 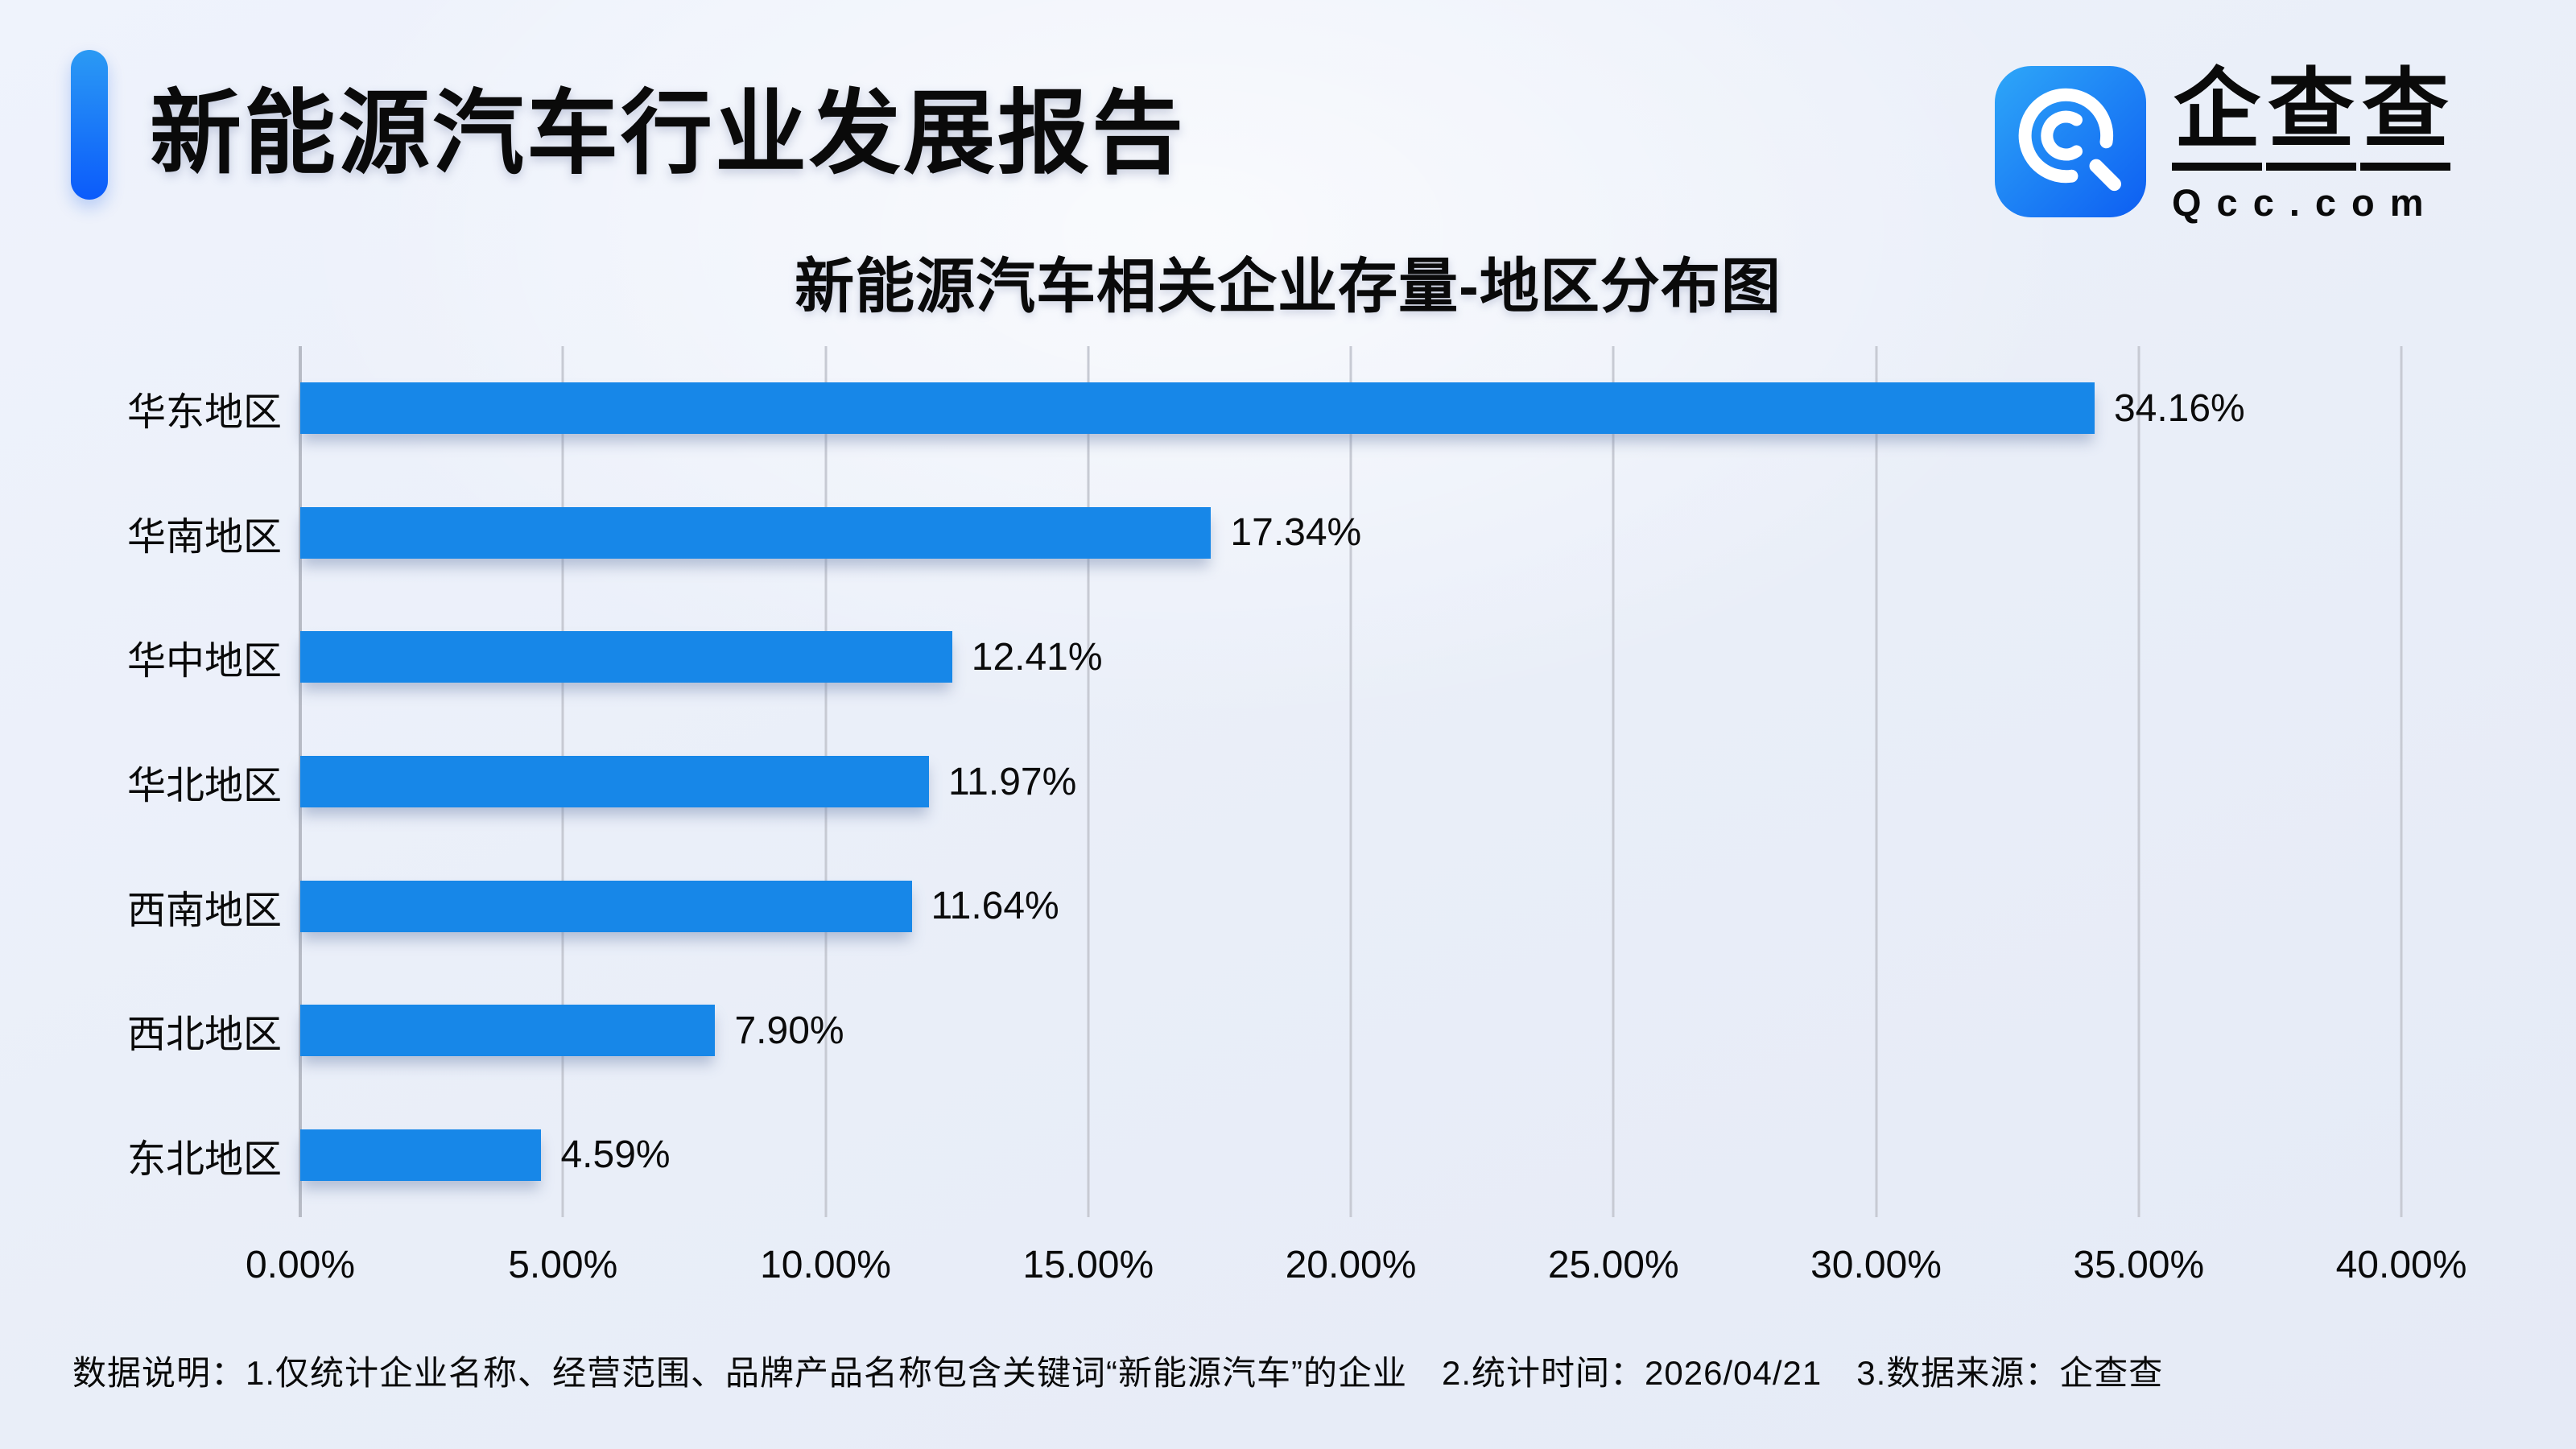 I want to click on y-axis-label: 东北地区, so click(x=204, y=1159).